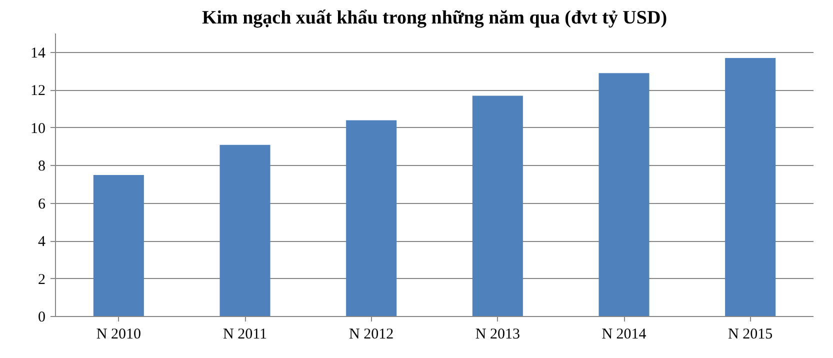 The image size is (833, 358). I want to click on y-tick-label: 2, so click(42, 280).